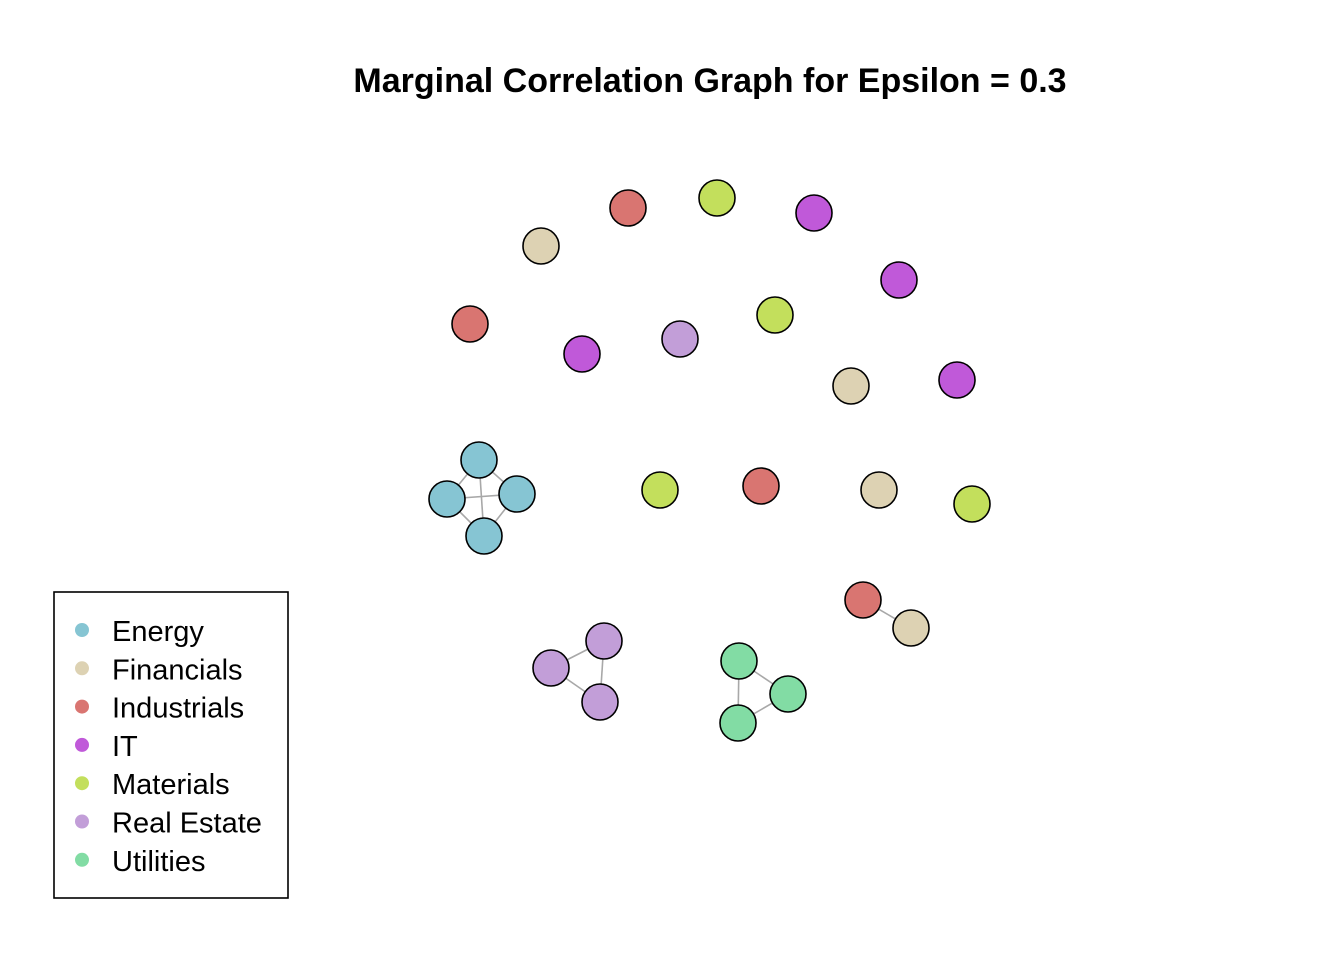  I want to click on legend-swatch-materials, so click(82, 783).